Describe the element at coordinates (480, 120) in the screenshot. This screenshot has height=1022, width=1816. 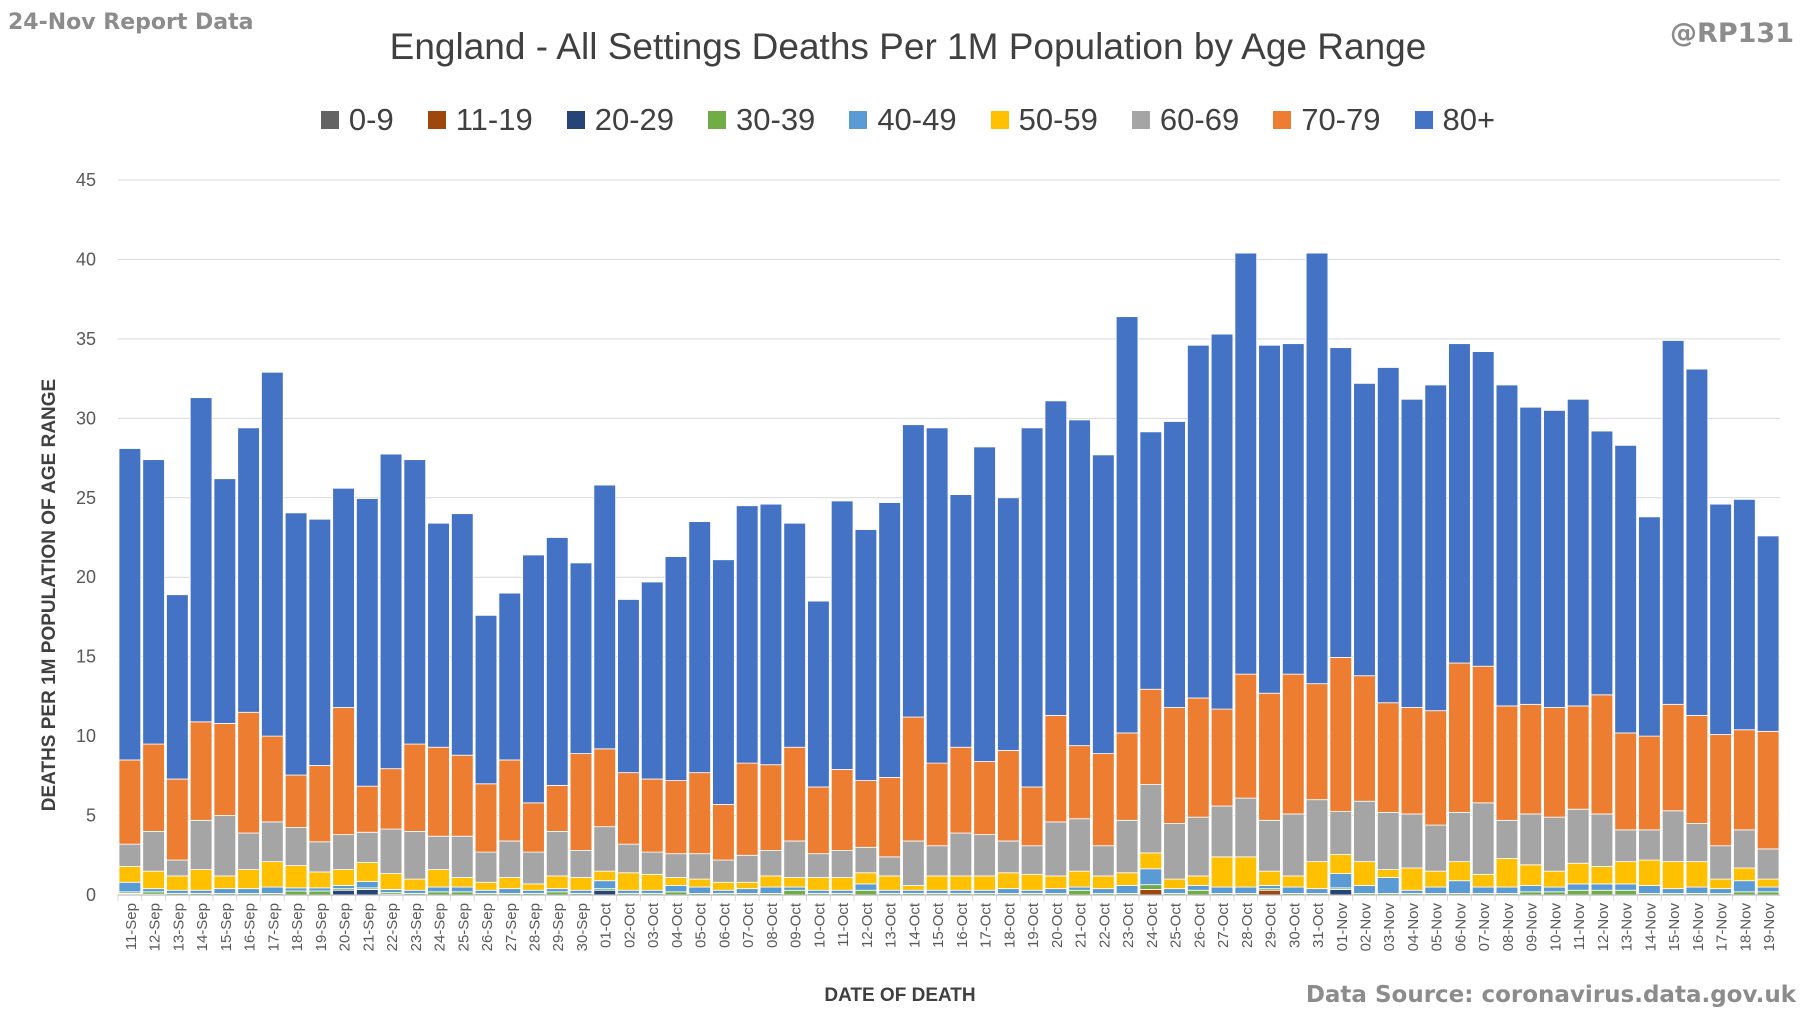
I see `legend-item: 11-19` at that location.